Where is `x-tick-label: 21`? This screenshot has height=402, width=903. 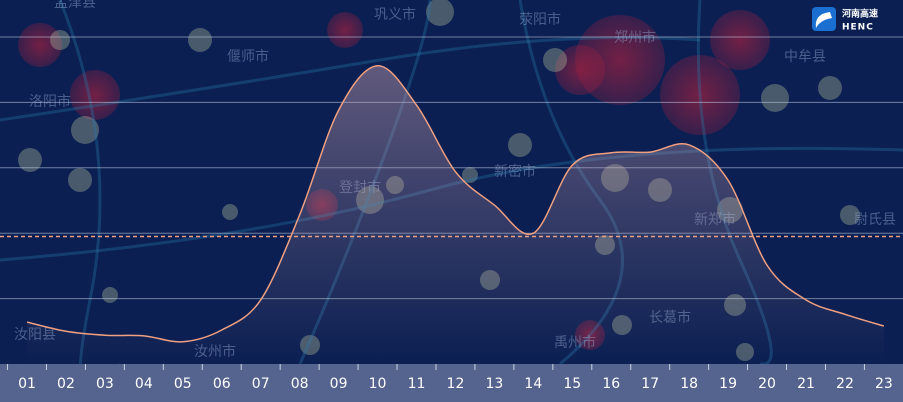
x-tick-label: 21 is located at coordinates (806, 384).